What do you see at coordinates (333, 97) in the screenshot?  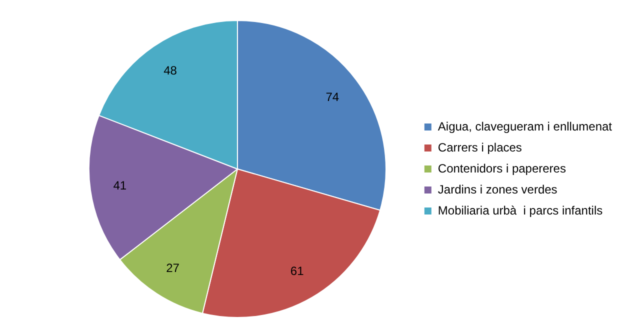 I see `data-label: 74` at bounding box center [333, 97].